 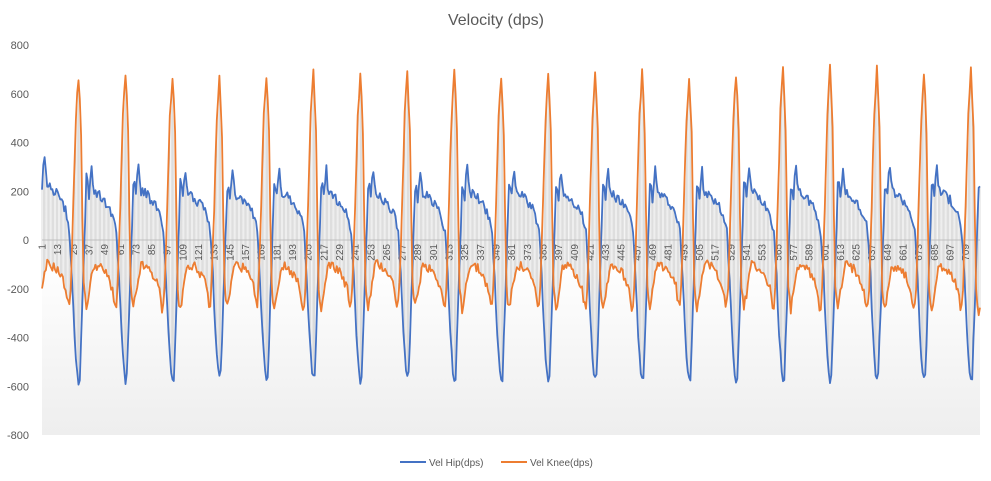 What do you see at coordinates (731, 252) in the screenshot?
I see `x-tick-label: 529` at bounding box center [731, 252].